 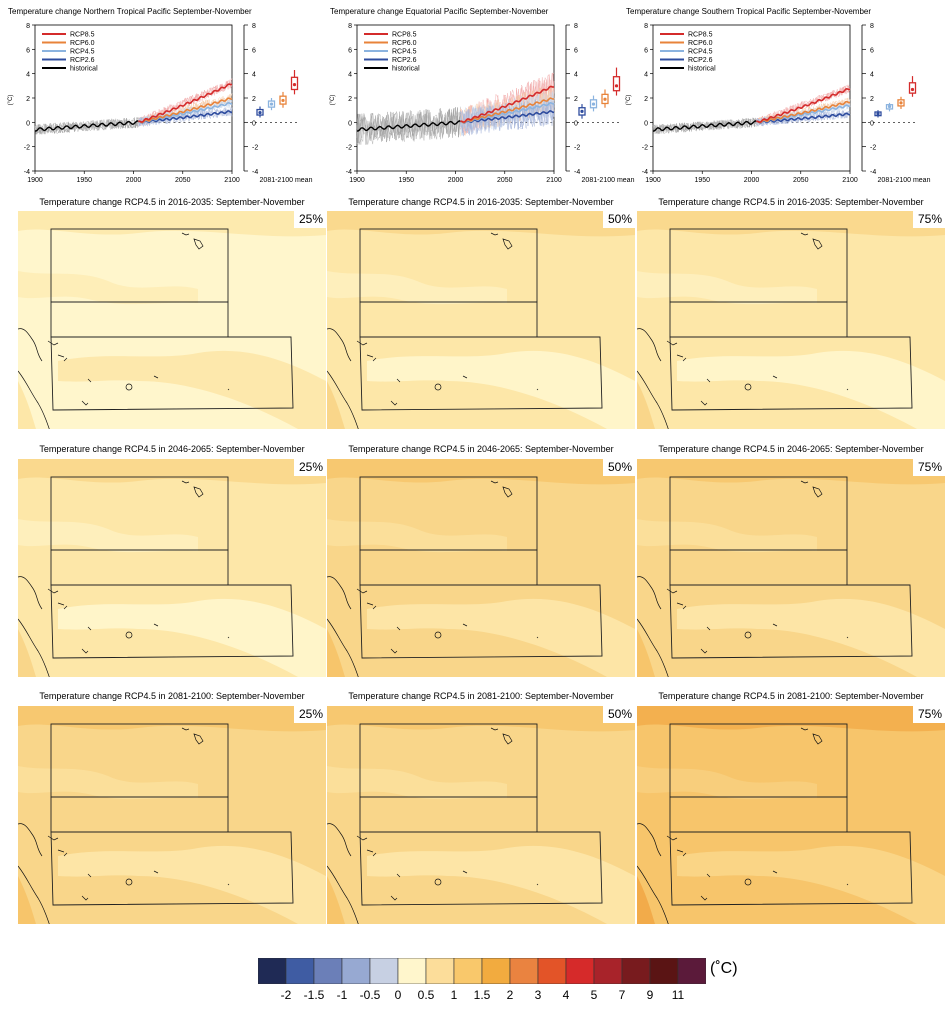 What do you see at coordinates (700, 43) in the screenshot?
I see `legend-label: RCP6.0` at bounding box center [700, 43].